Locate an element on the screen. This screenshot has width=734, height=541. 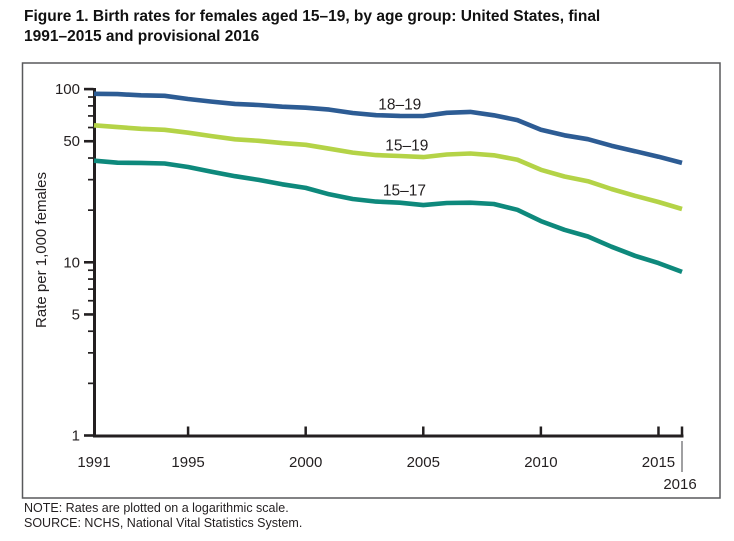
figure-title-line2: 1991–2015 and provisional 2016 is located at coordinates (142, 36).